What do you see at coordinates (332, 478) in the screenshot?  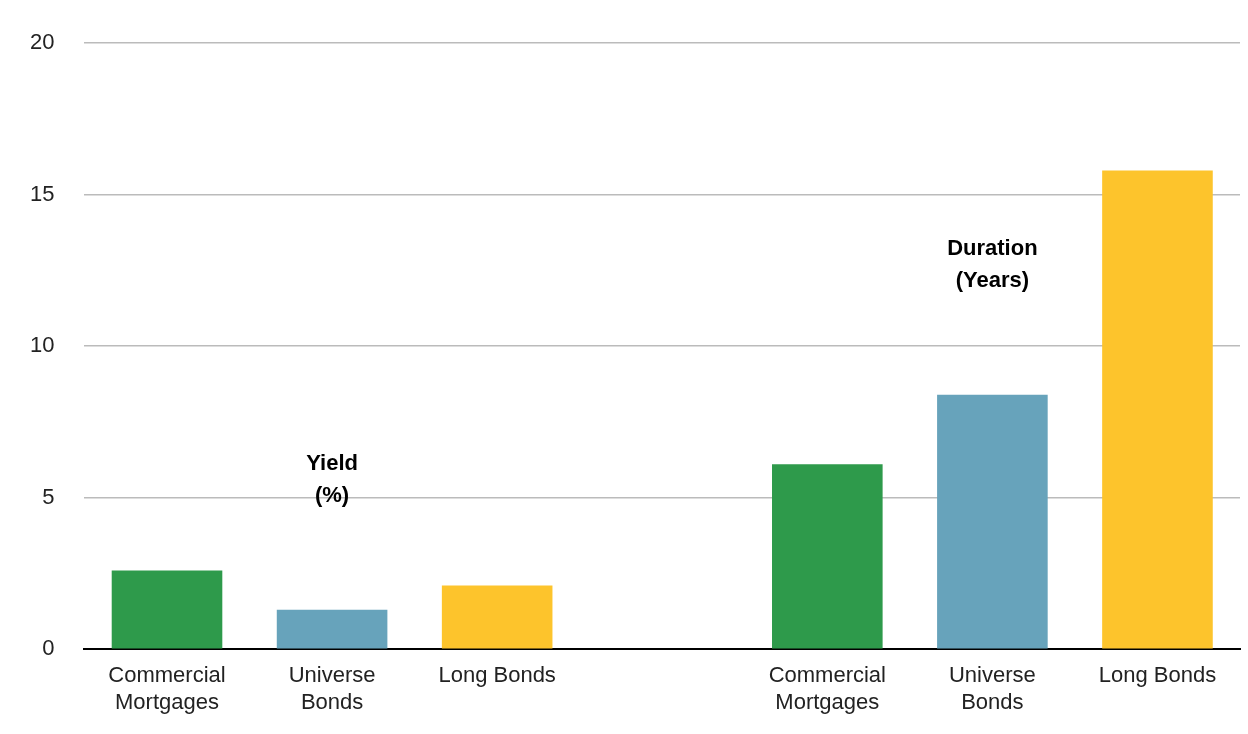 I see `annotation: Yield (%)` at bounding box center [332, 478].